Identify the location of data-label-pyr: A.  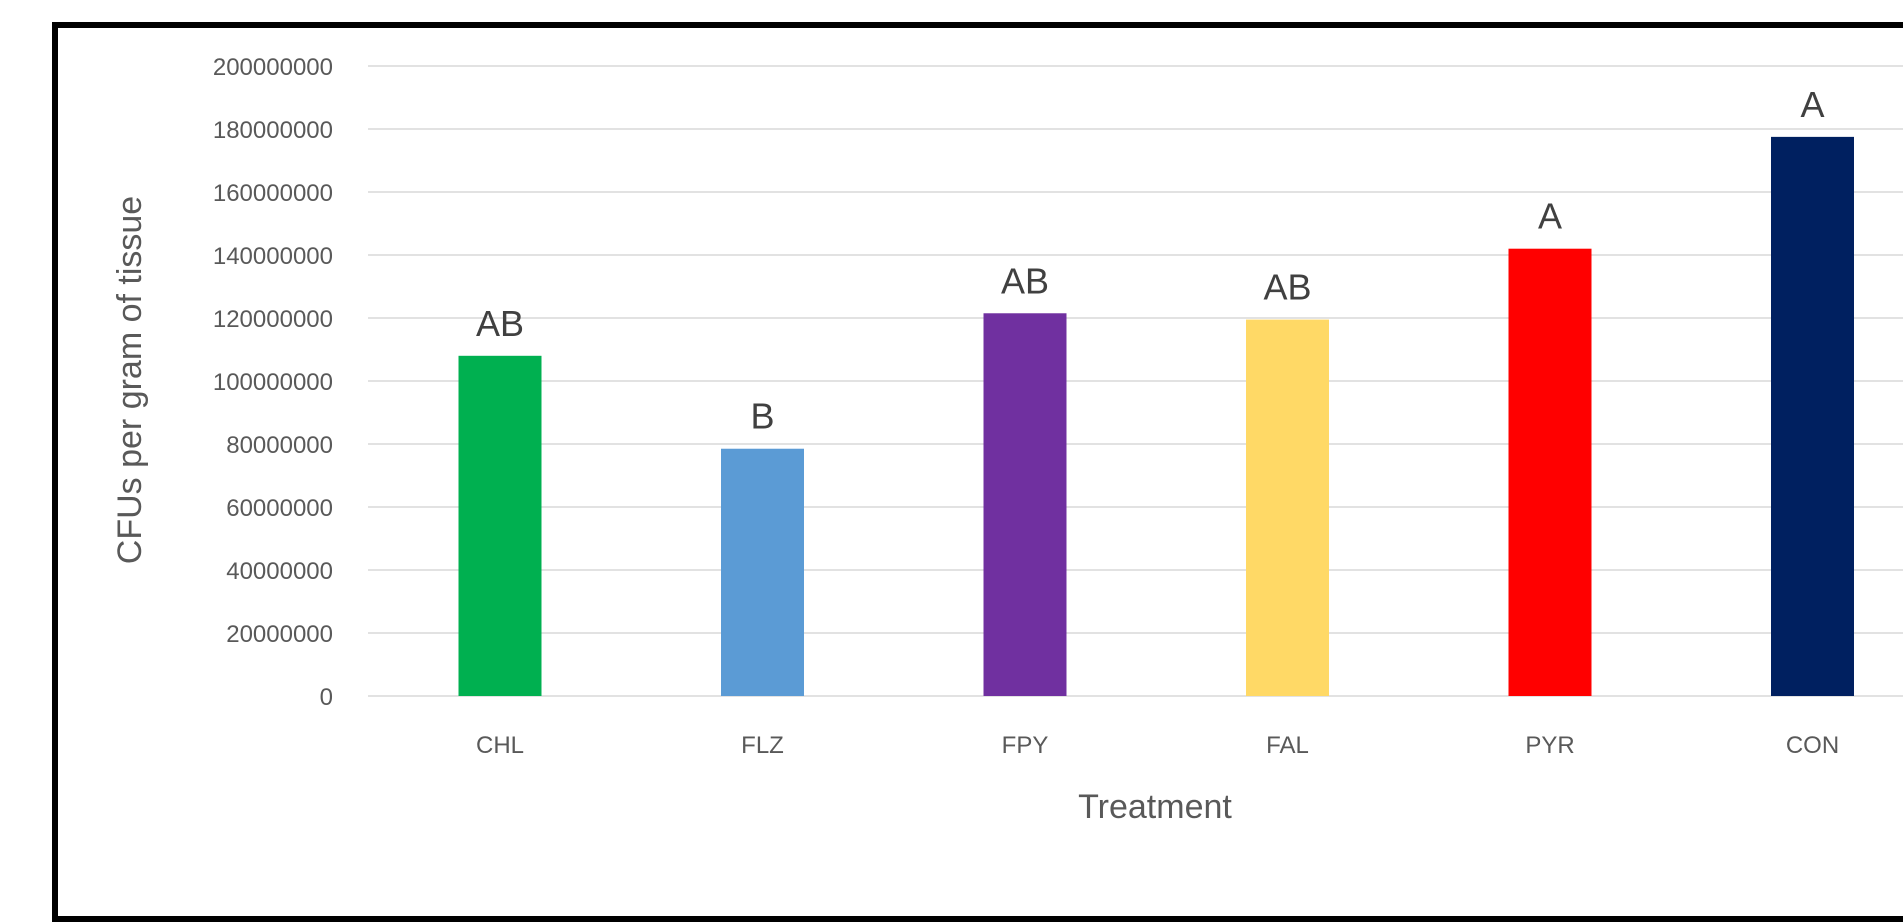
(1550, 216).